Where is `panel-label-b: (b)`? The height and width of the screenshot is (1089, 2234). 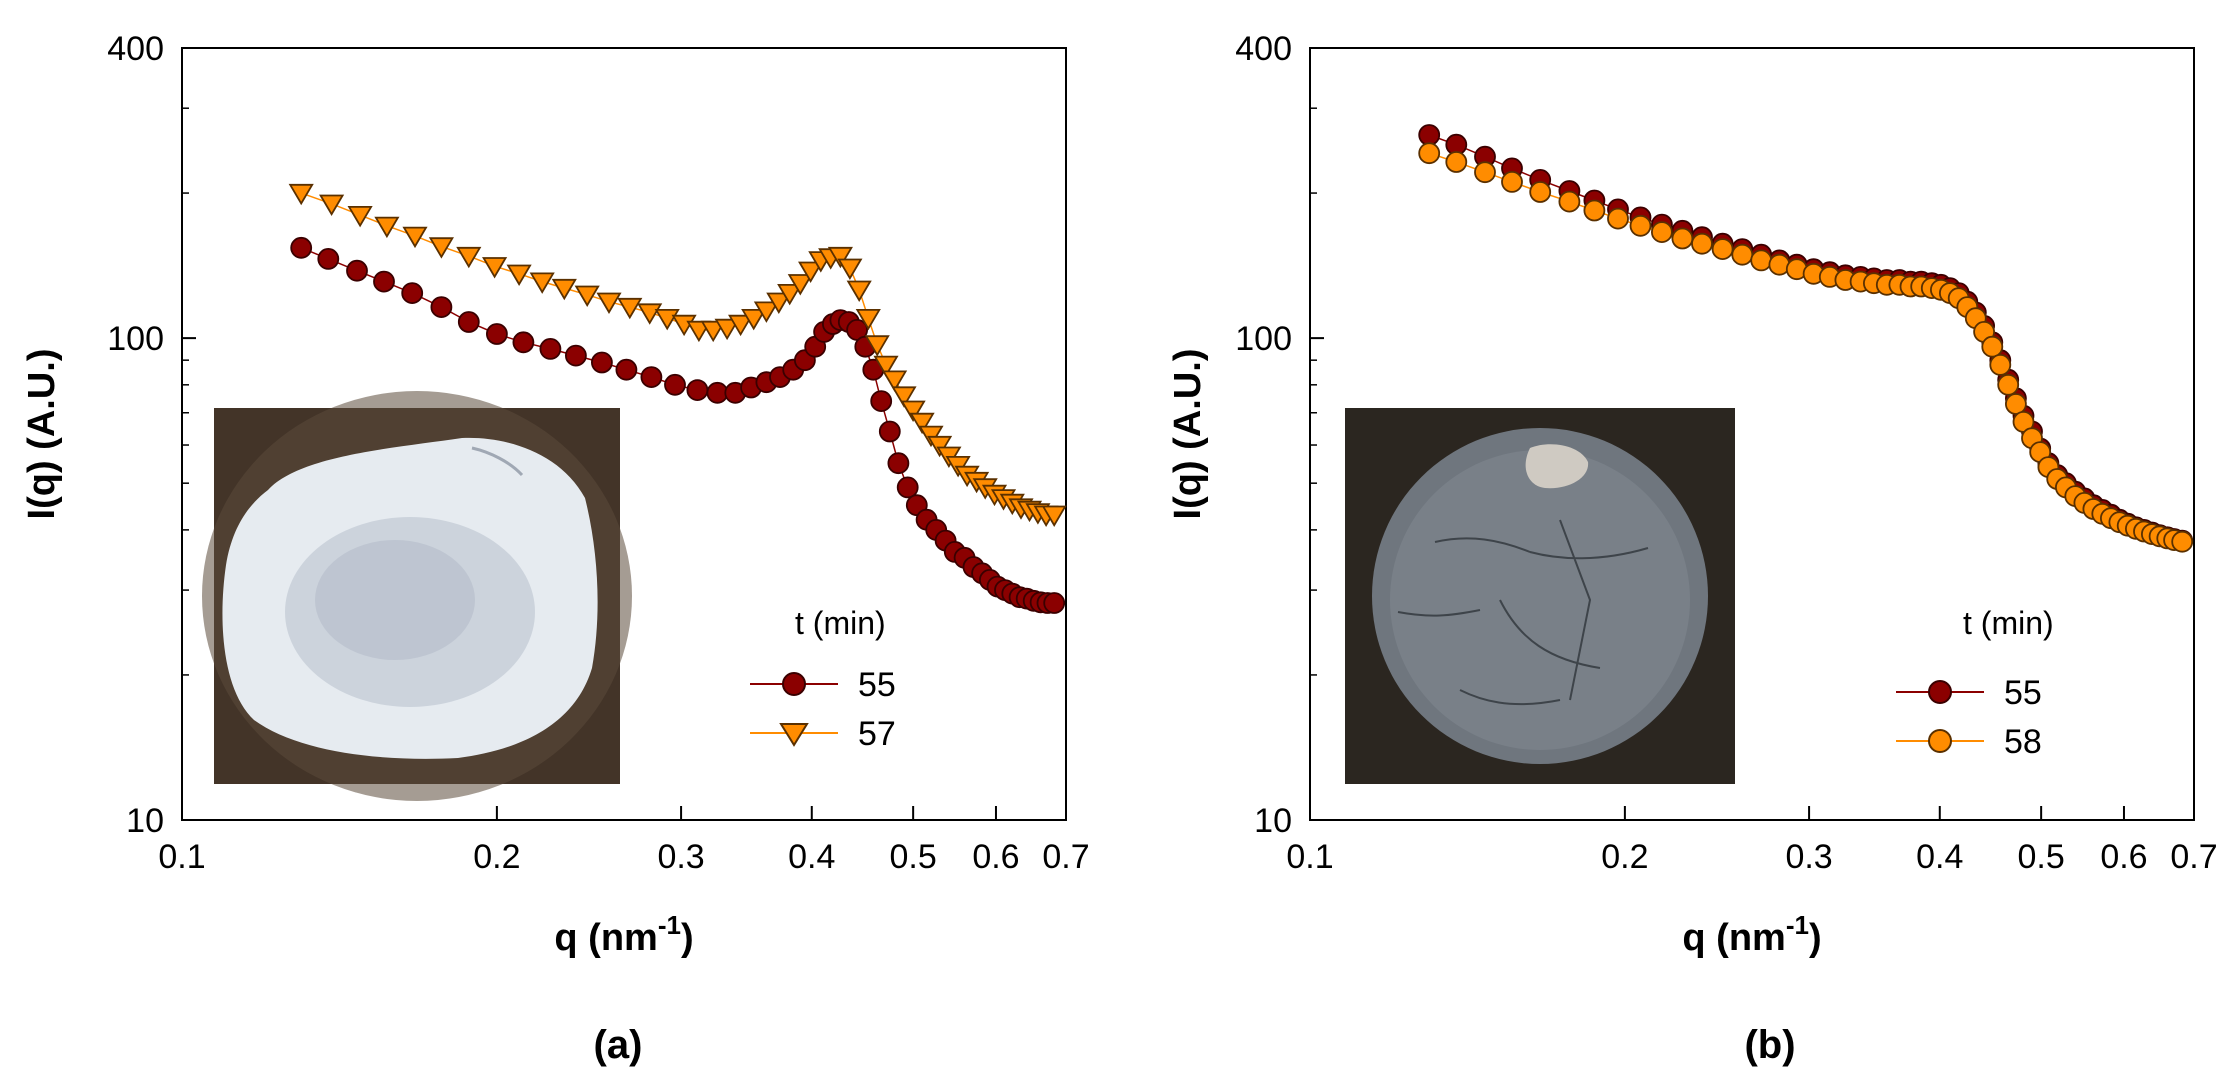
panel-label-b: (b) is located at coordinates (1769, 1045).